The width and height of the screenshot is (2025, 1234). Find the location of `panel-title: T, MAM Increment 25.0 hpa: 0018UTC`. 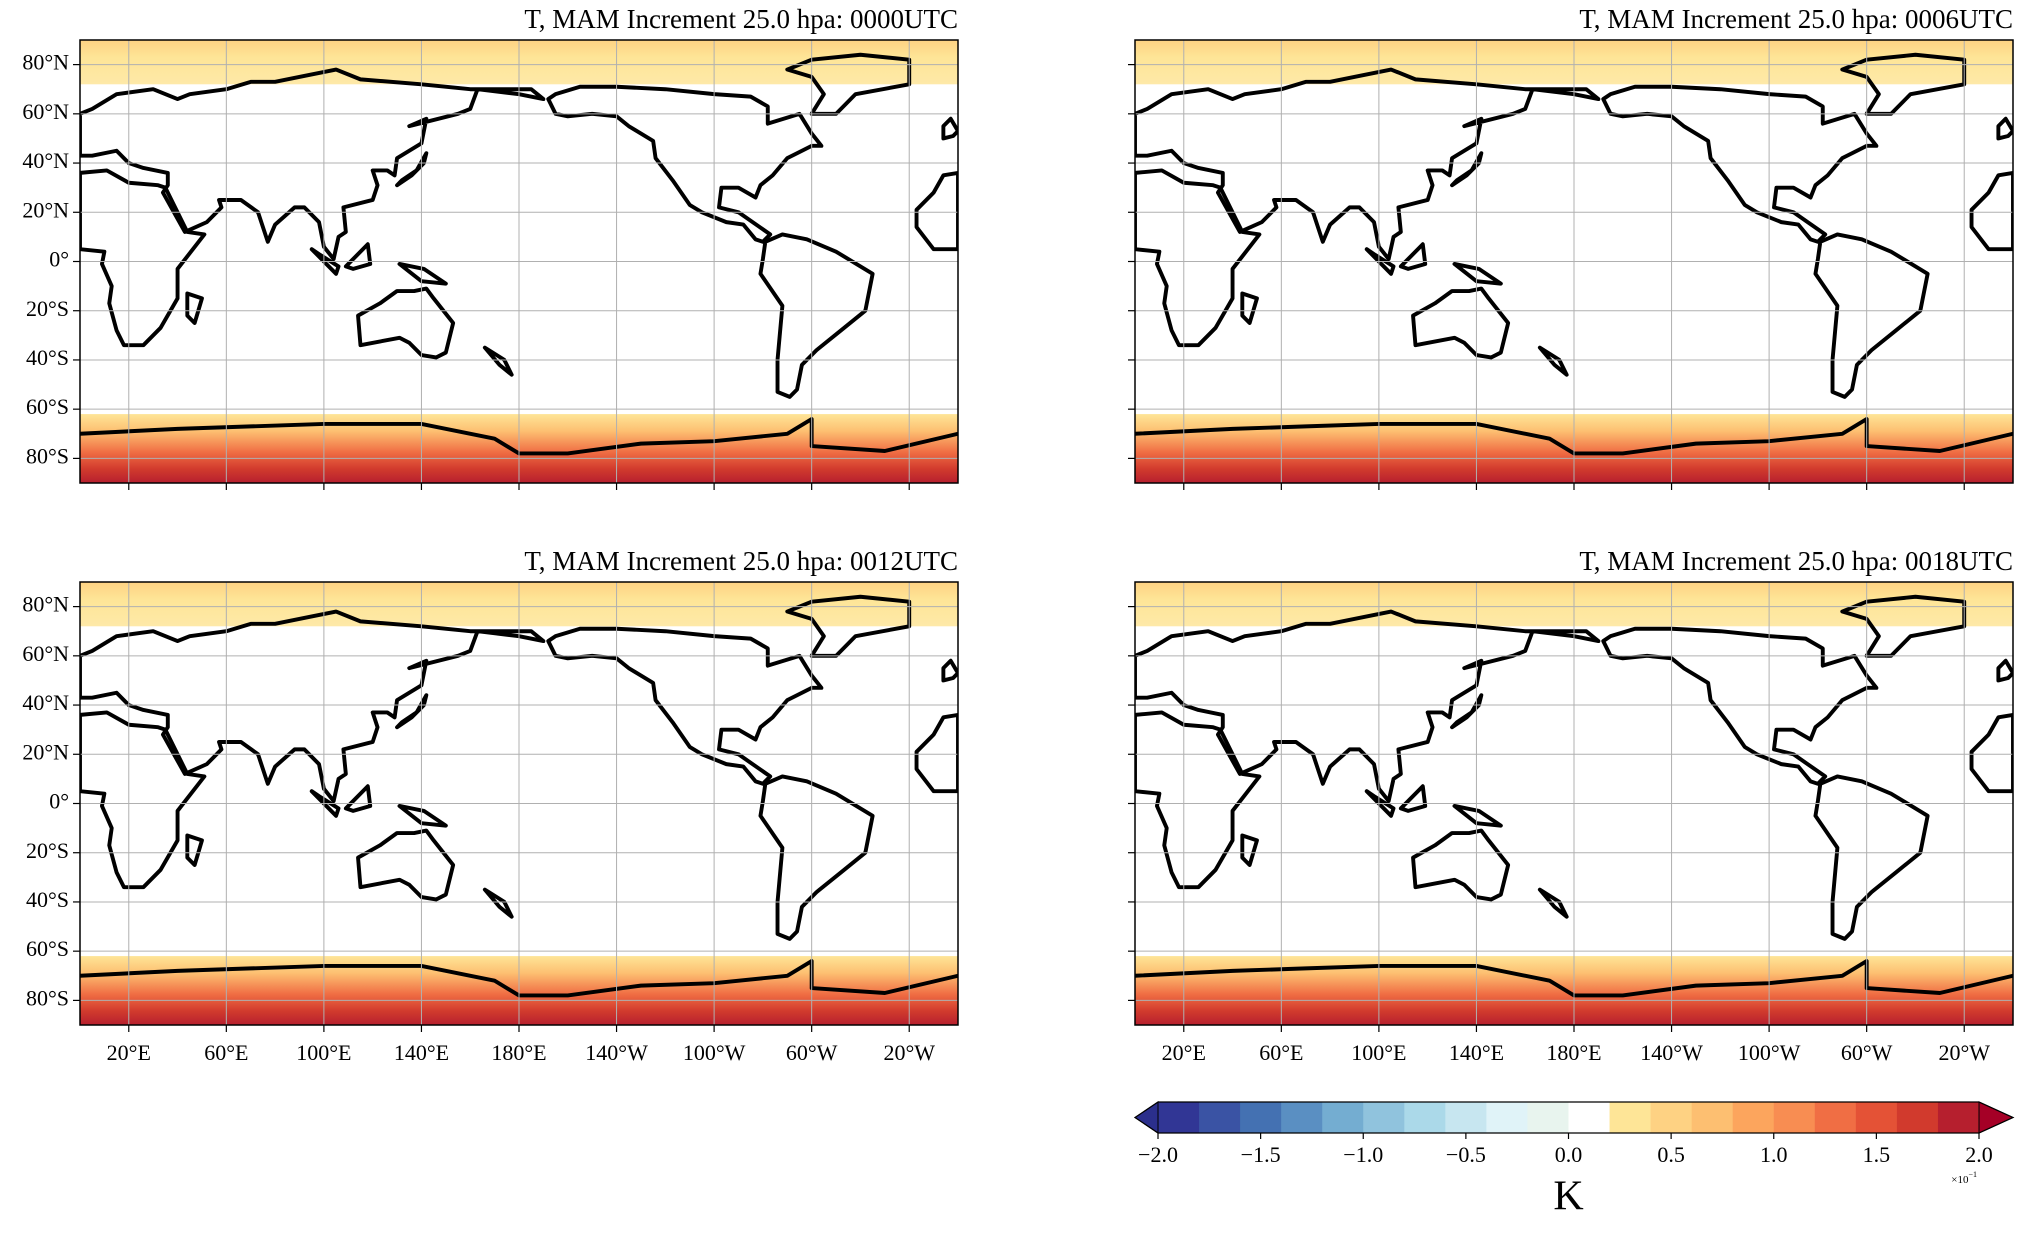

panel-title: T, MAM Increment 25.0 hpa: 0018UTC is located at coordinates (1796, 561).